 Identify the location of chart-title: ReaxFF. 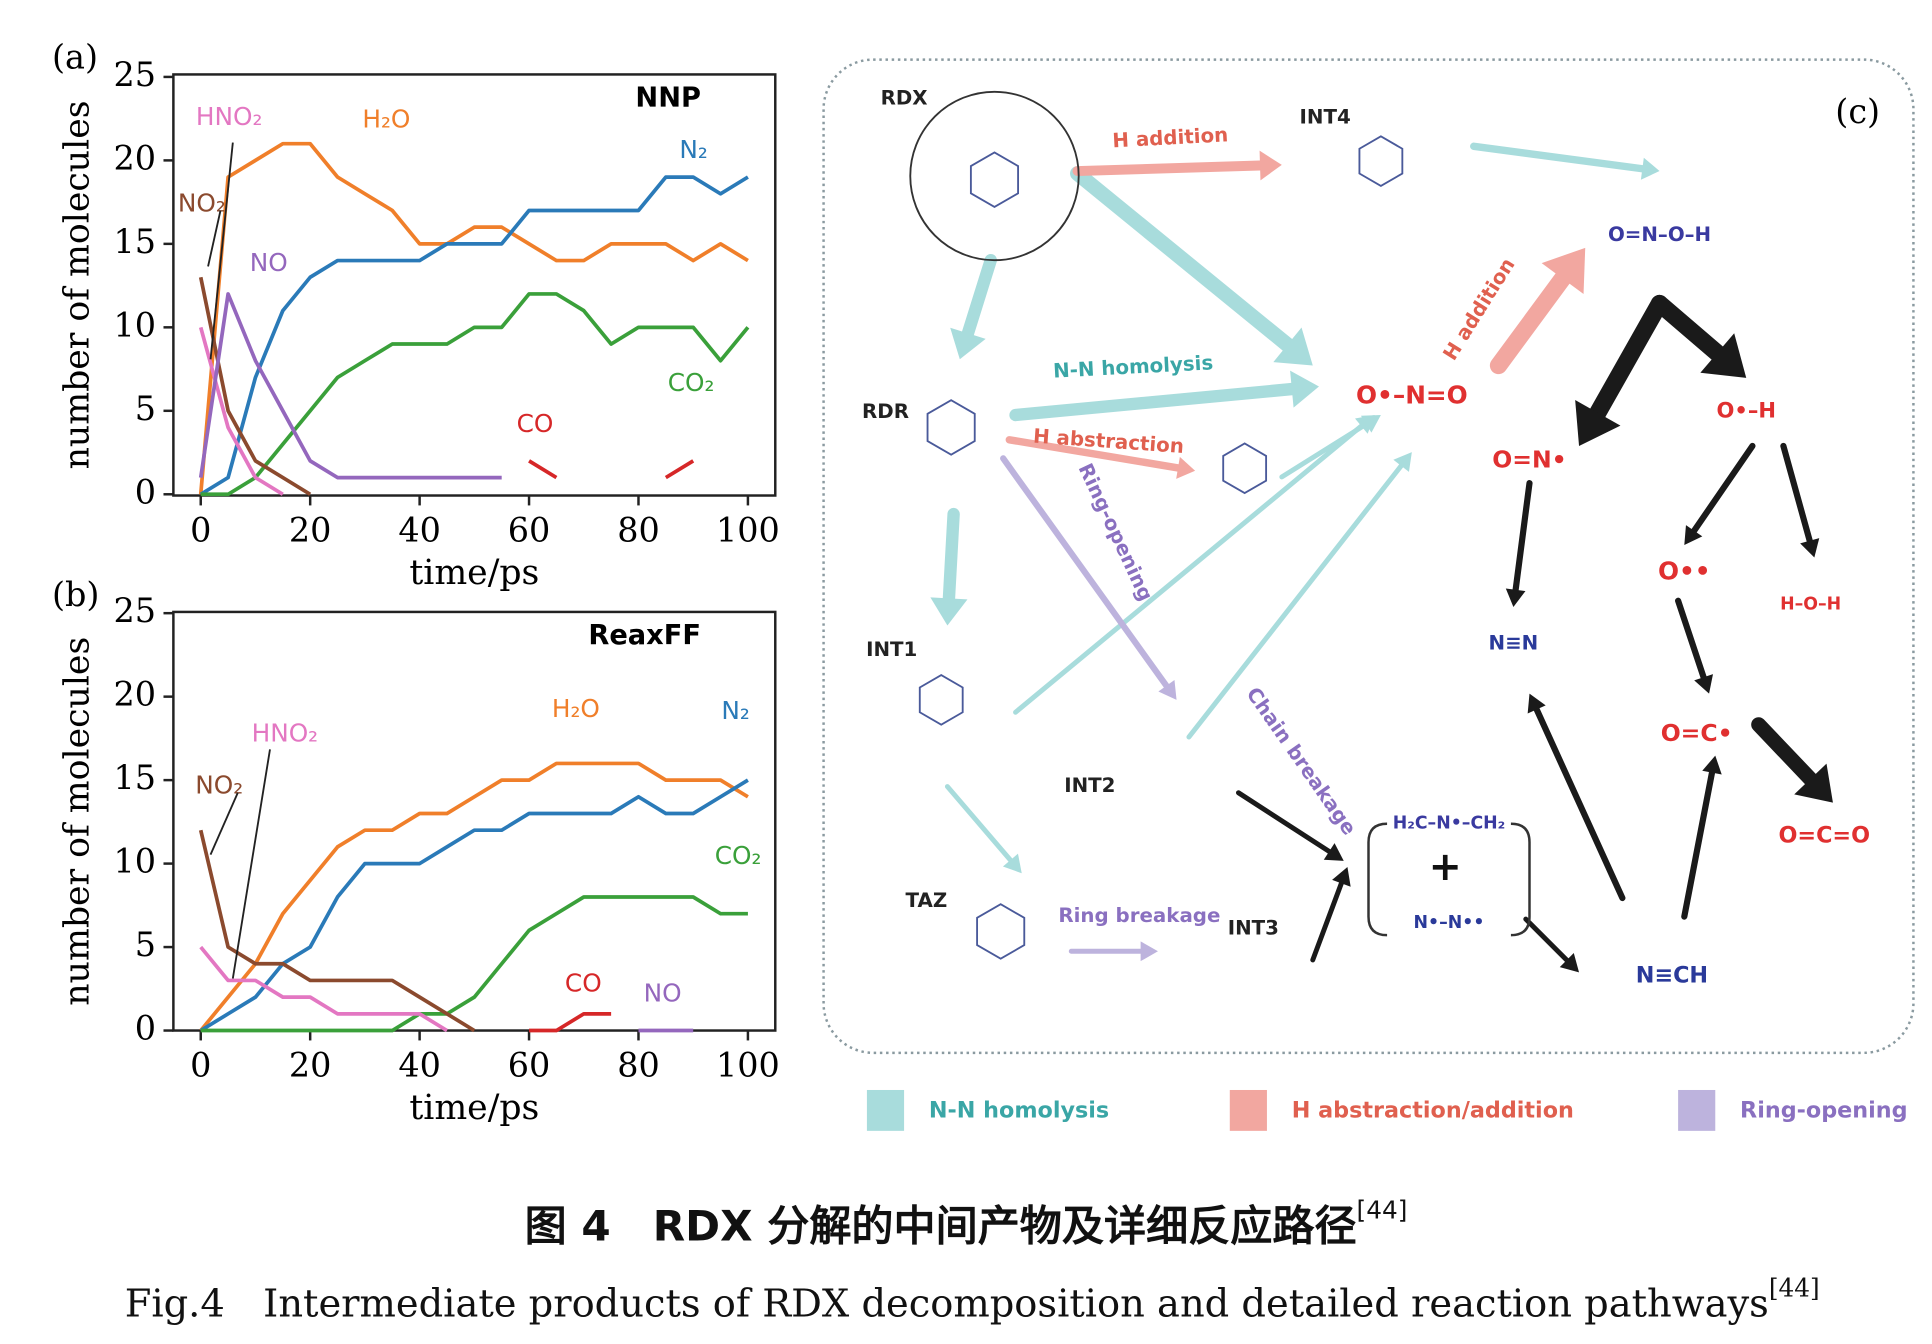
(644, 635).